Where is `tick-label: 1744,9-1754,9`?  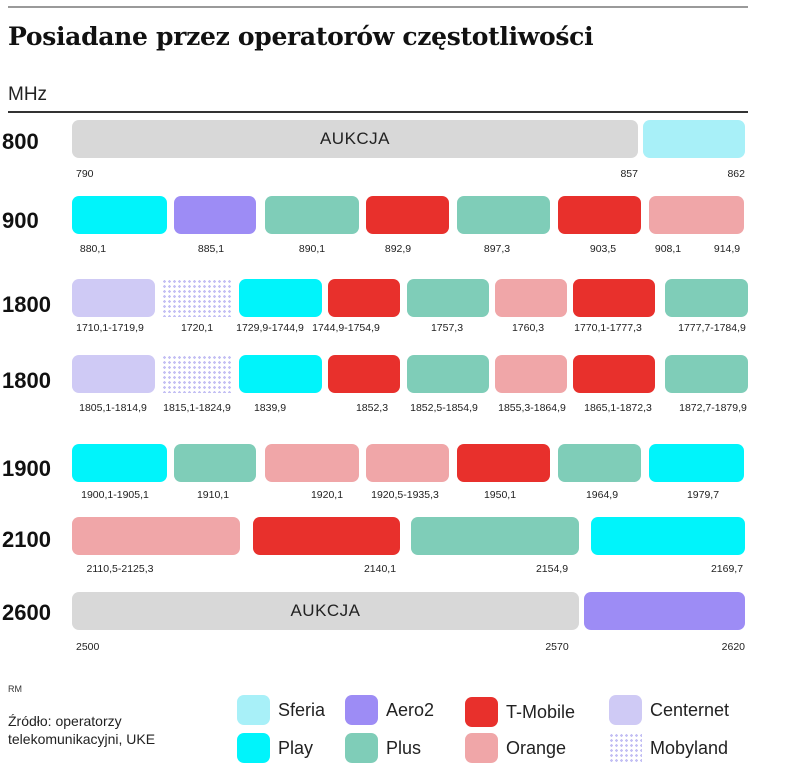
tick-label: 1744,9-1754,9 is located at coordinates (346, 328).